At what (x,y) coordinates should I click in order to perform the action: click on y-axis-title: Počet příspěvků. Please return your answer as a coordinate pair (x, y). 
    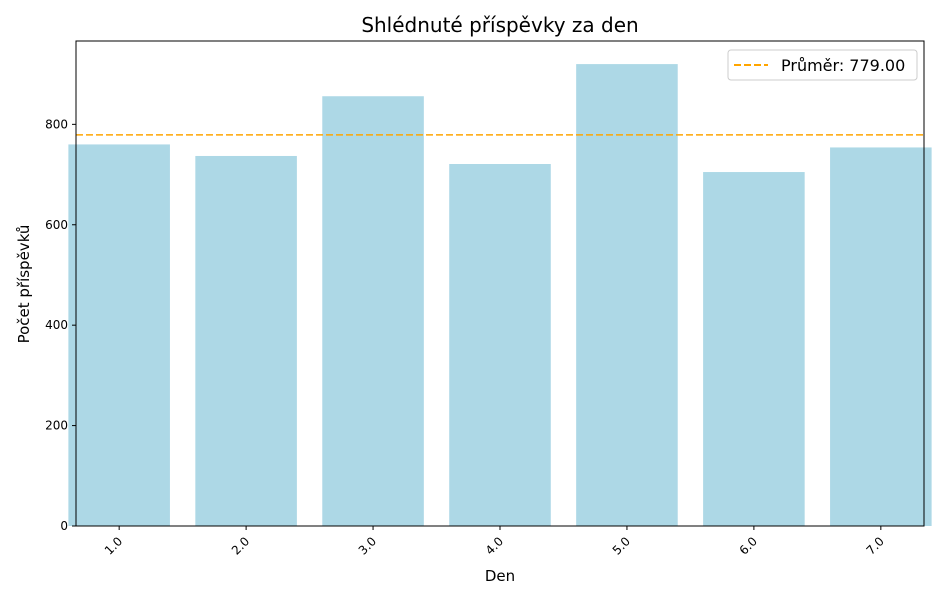
    Looking at the image, I should click on (24, 284).